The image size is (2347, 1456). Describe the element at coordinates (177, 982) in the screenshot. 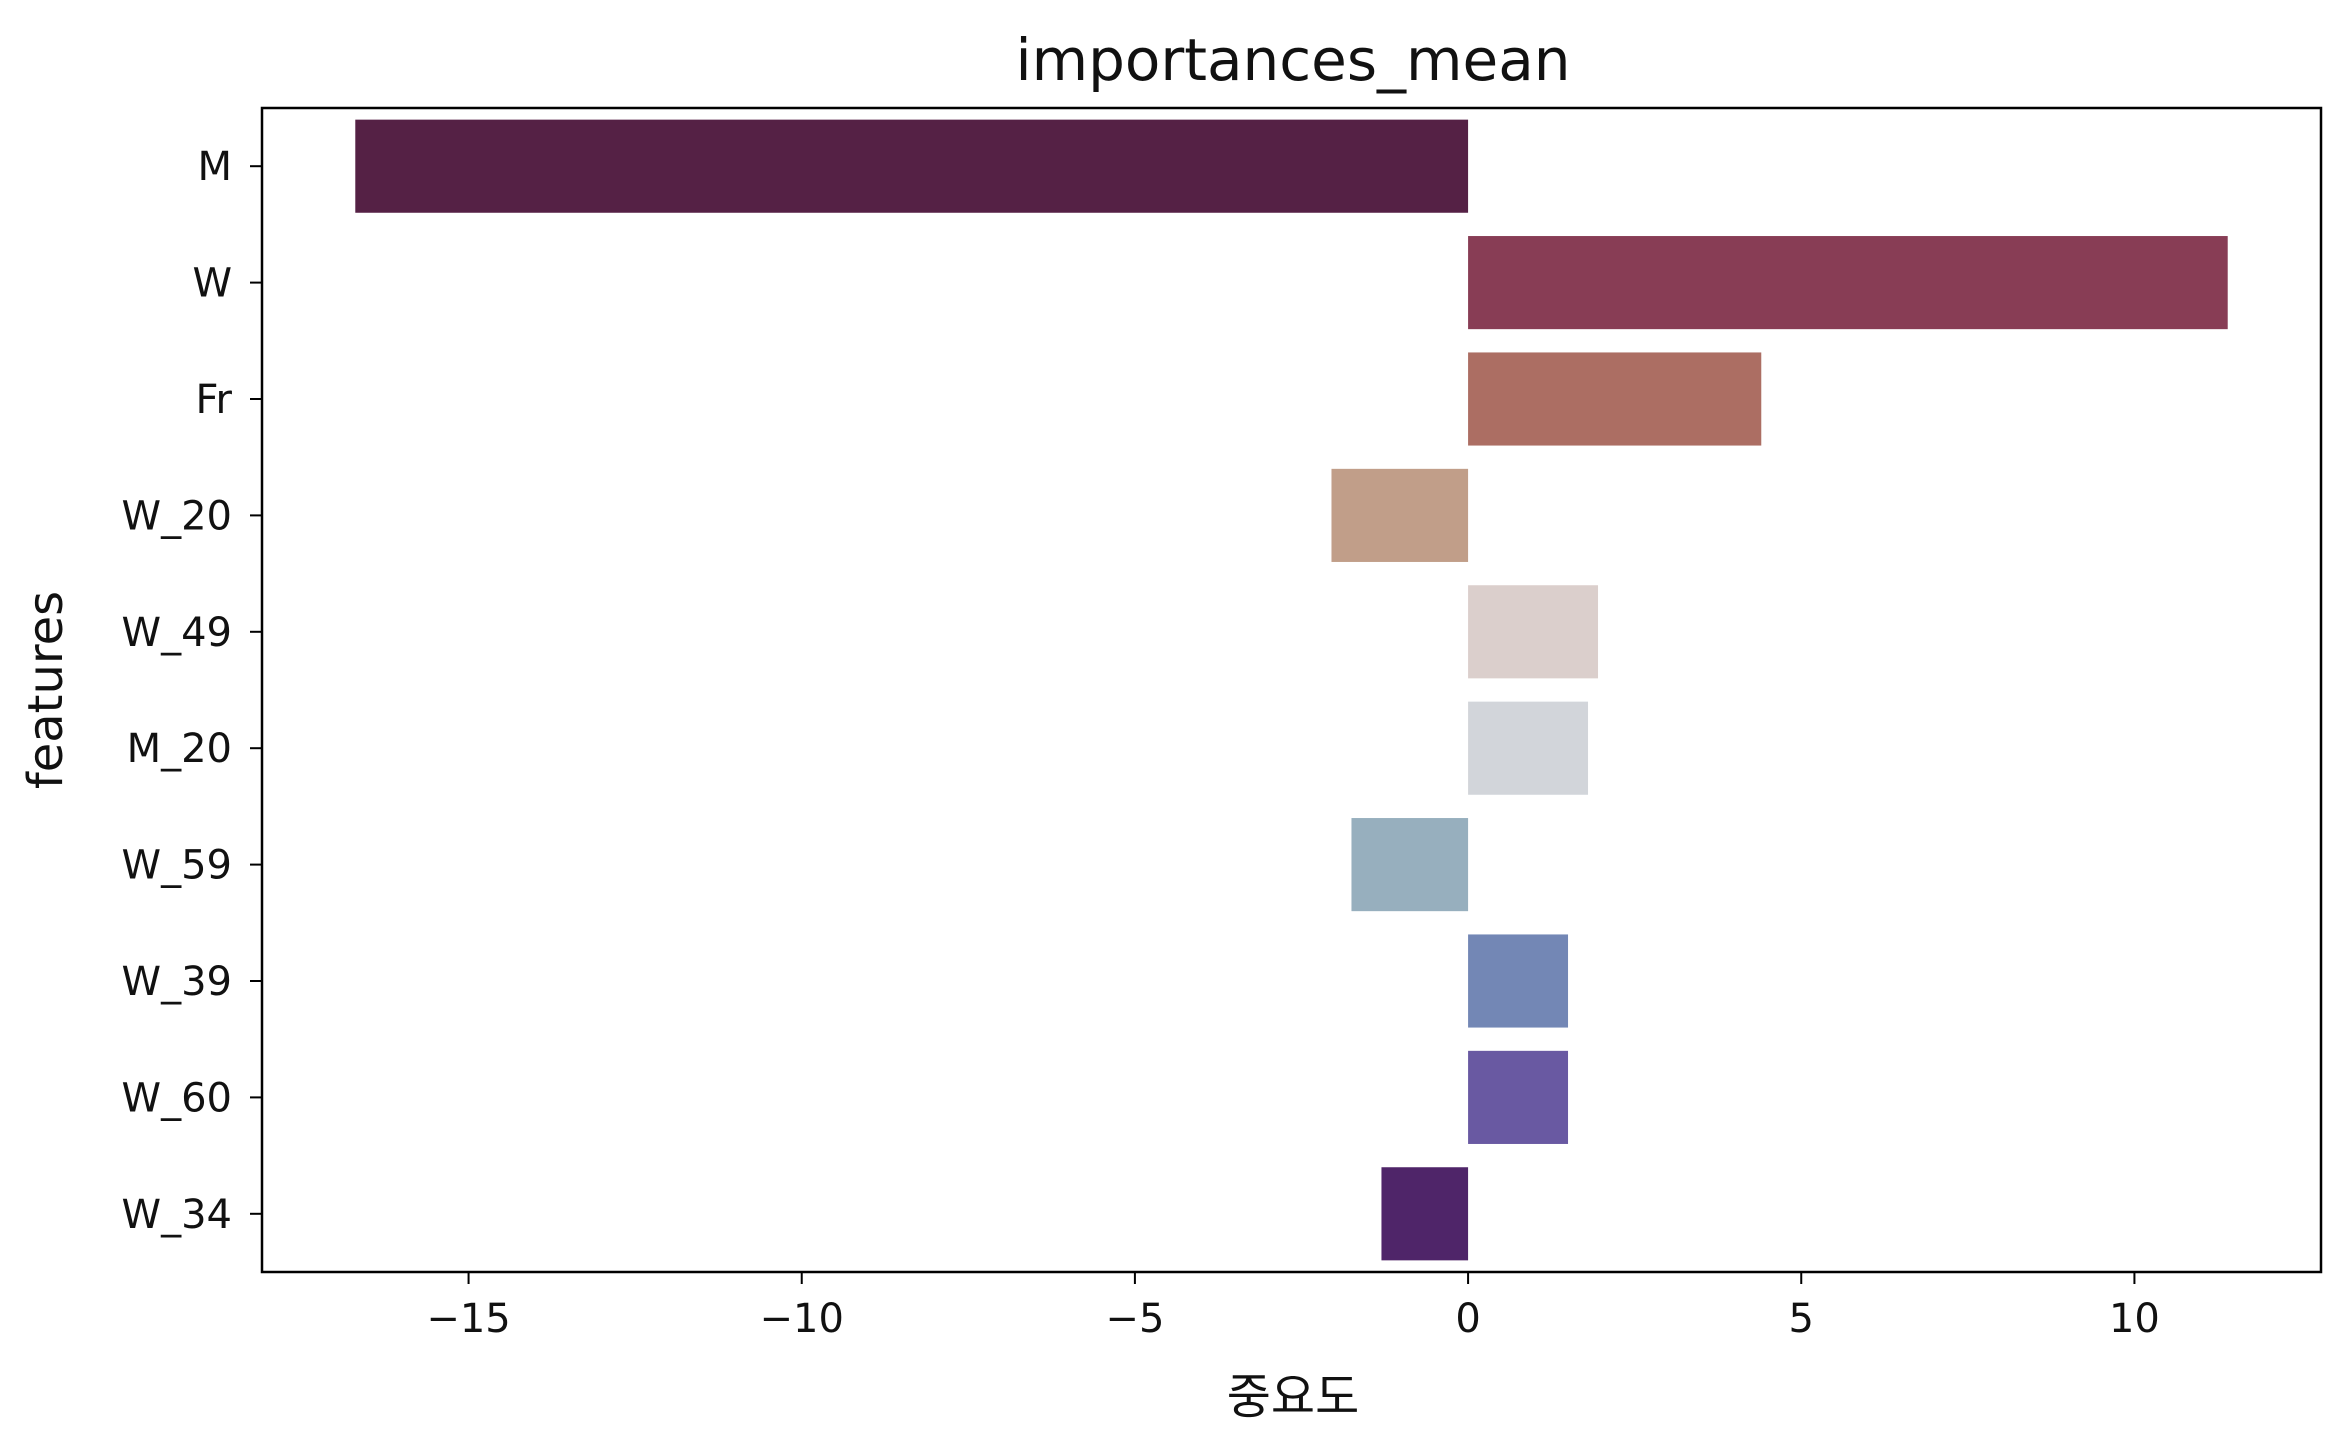

I see `y-tick-label: W_39` at that location.